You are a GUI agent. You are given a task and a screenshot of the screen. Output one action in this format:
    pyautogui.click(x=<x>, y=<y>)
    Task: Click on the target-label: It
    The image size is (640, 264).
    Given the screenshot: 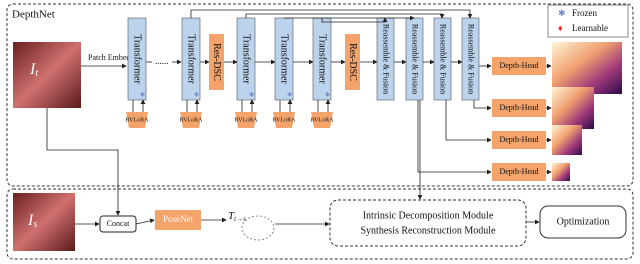 What is the action you would take?
    pyautogui.click(x=33, y=70)
    